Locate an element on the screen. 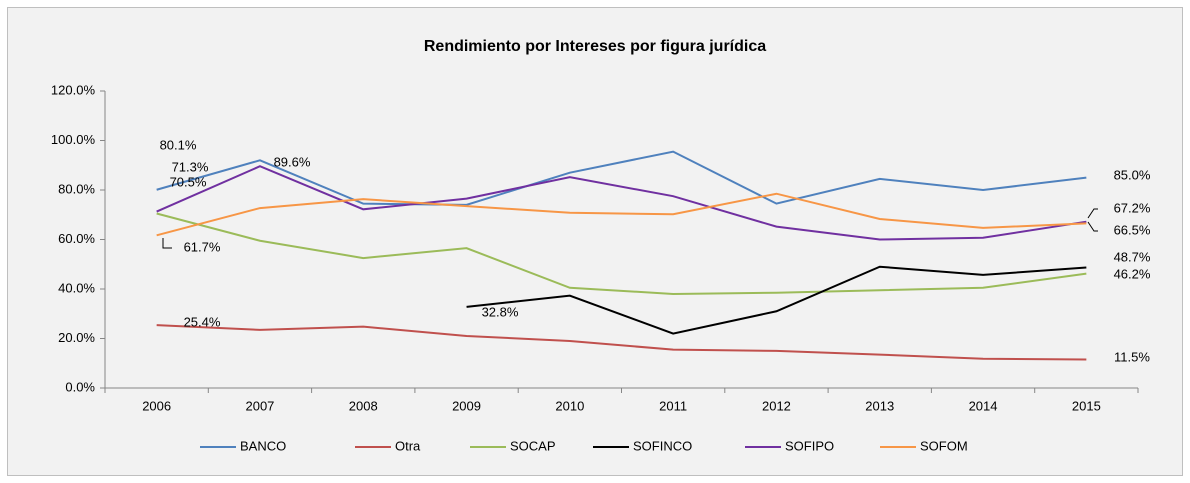 The width and height of the screenshot is (1190, 483). data-label: 71.3% is located at coordinates (190, 166).